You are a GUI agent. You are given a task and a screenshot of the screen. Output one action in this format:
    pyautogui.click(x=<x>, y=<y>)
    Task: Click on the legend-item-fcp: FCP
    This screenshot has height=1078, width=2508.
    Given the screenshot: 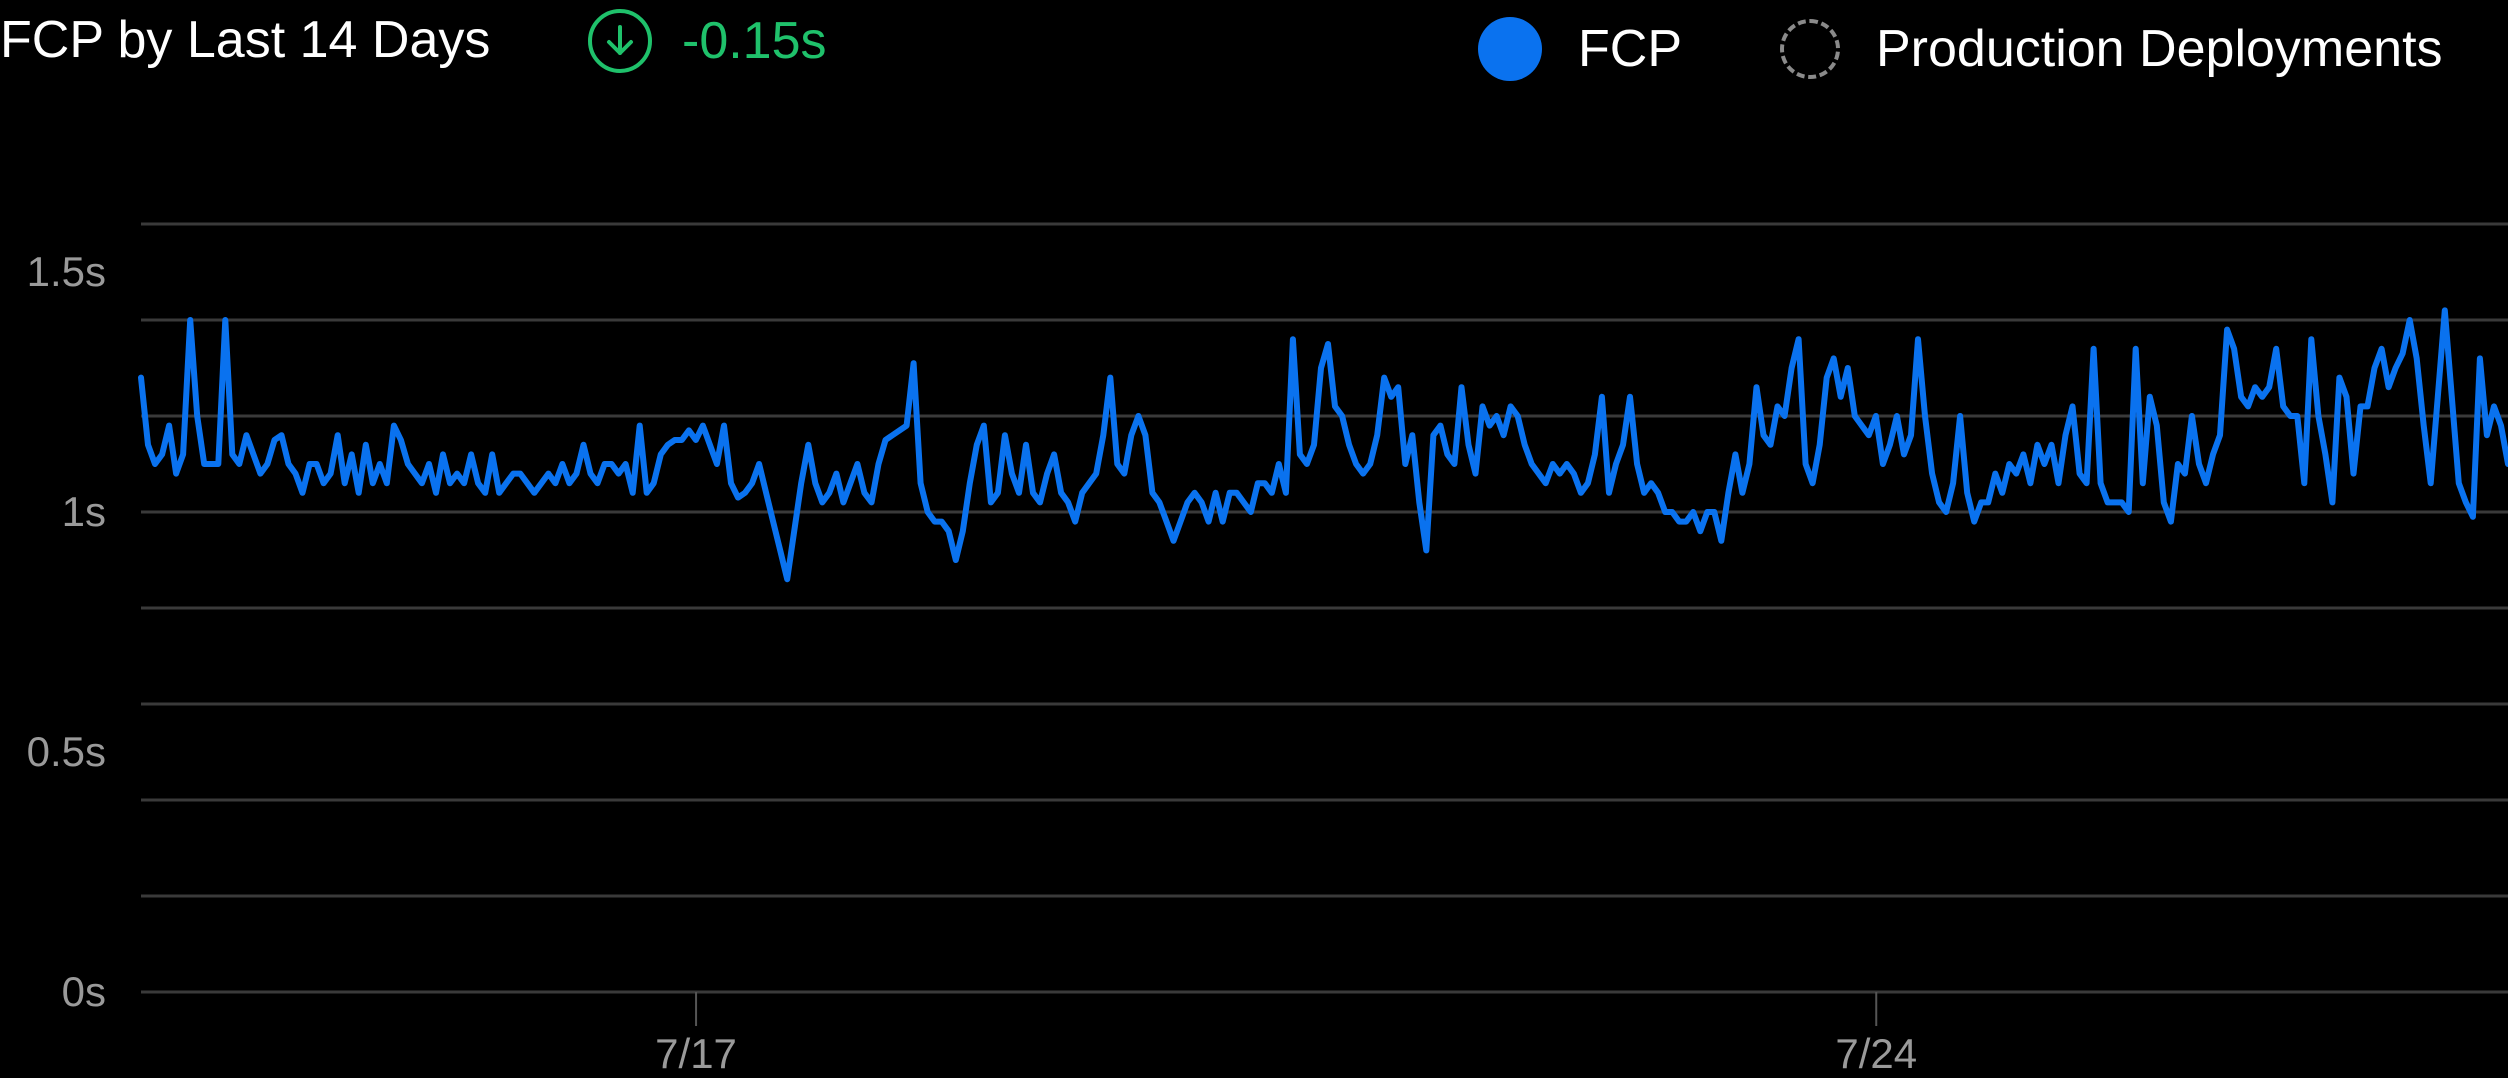 What is the action you would take?
    pyautogui.click(x=1580, y=49)
    